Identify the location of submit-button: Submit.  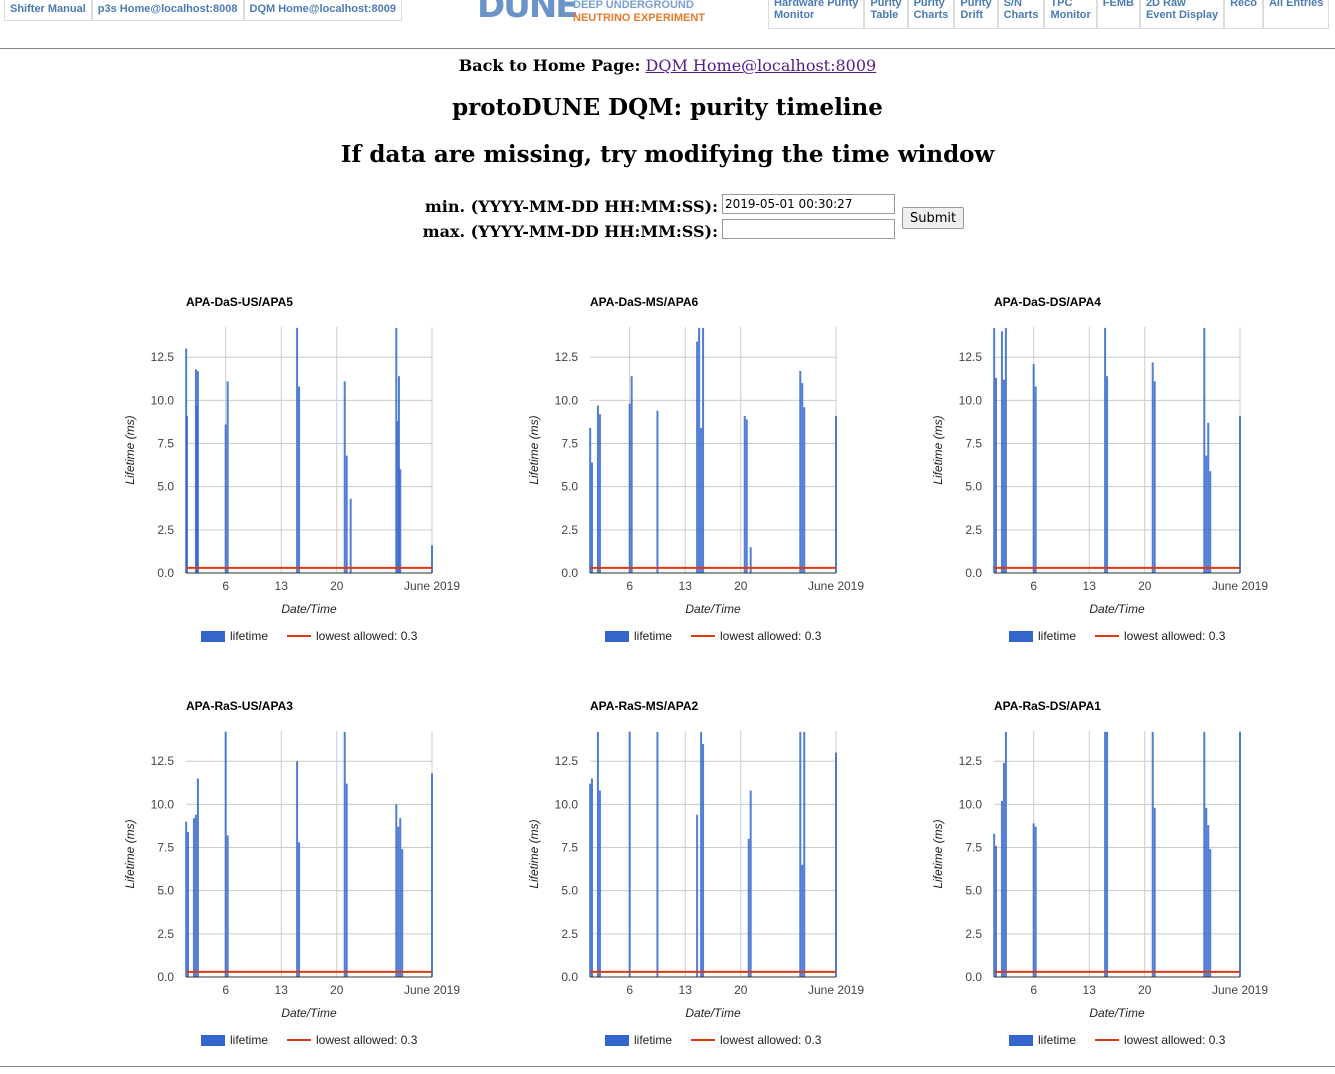
(933, 218).